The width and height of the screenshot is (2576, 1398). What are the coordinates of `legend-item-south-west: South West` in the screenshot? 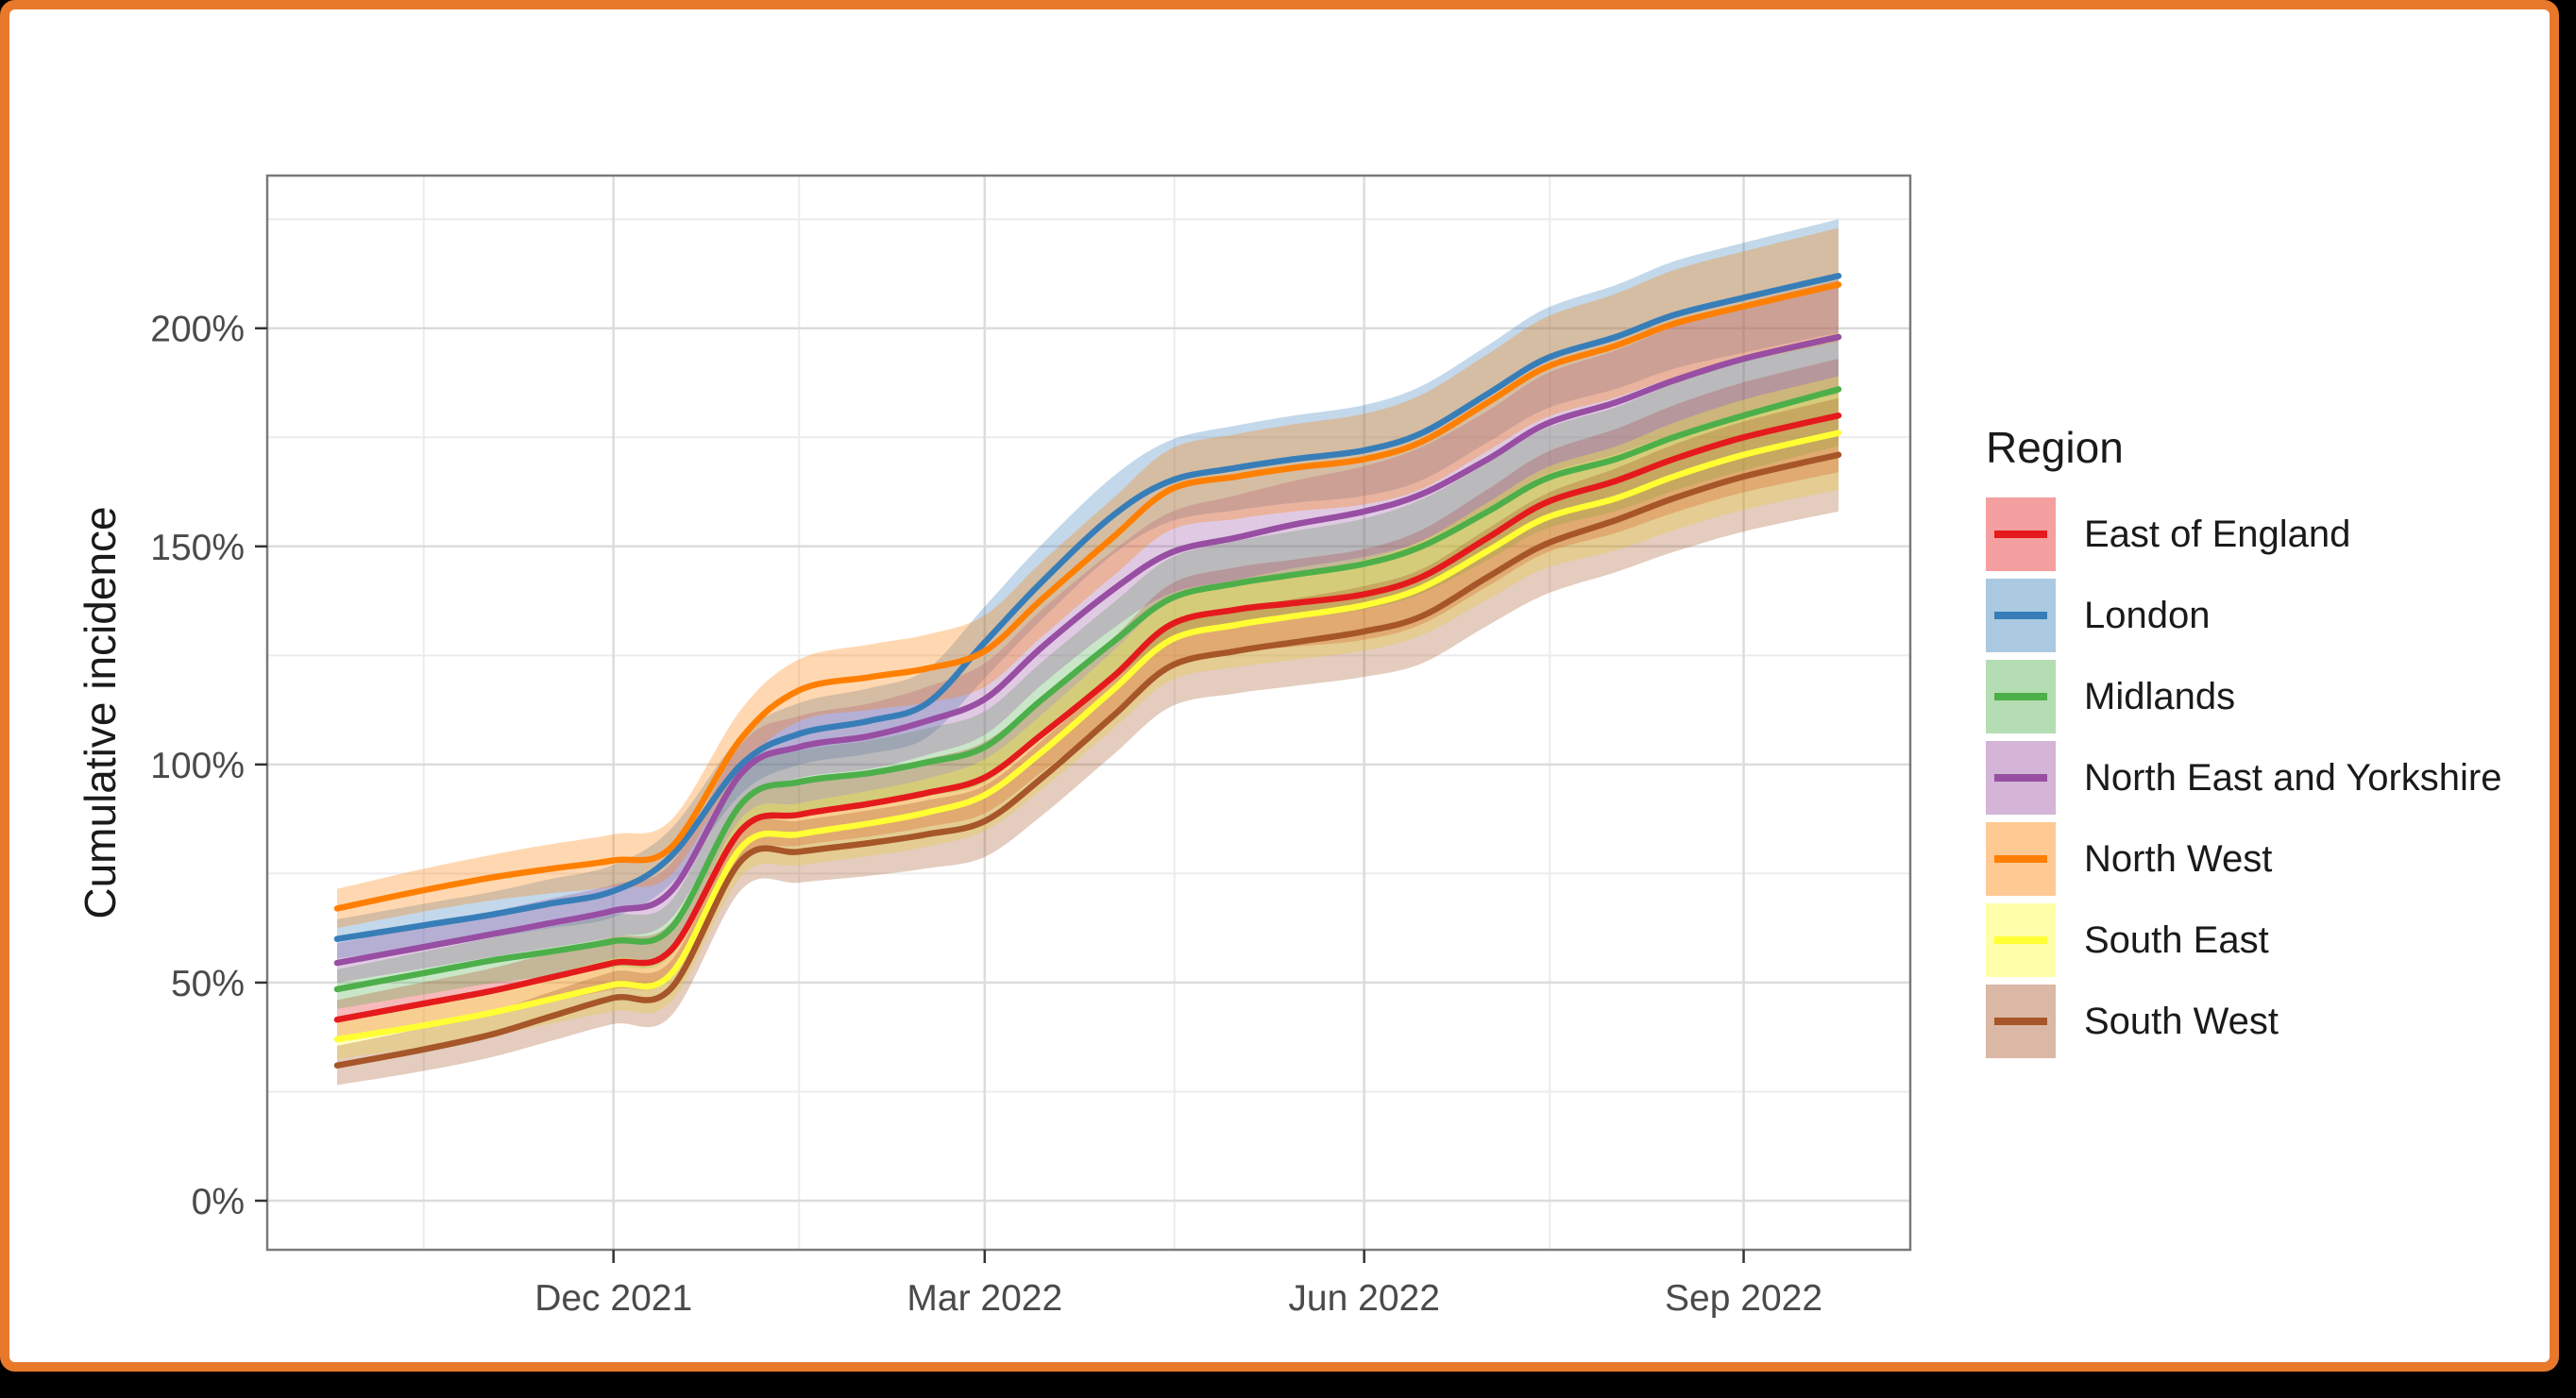 It's located at (2243, 1021).